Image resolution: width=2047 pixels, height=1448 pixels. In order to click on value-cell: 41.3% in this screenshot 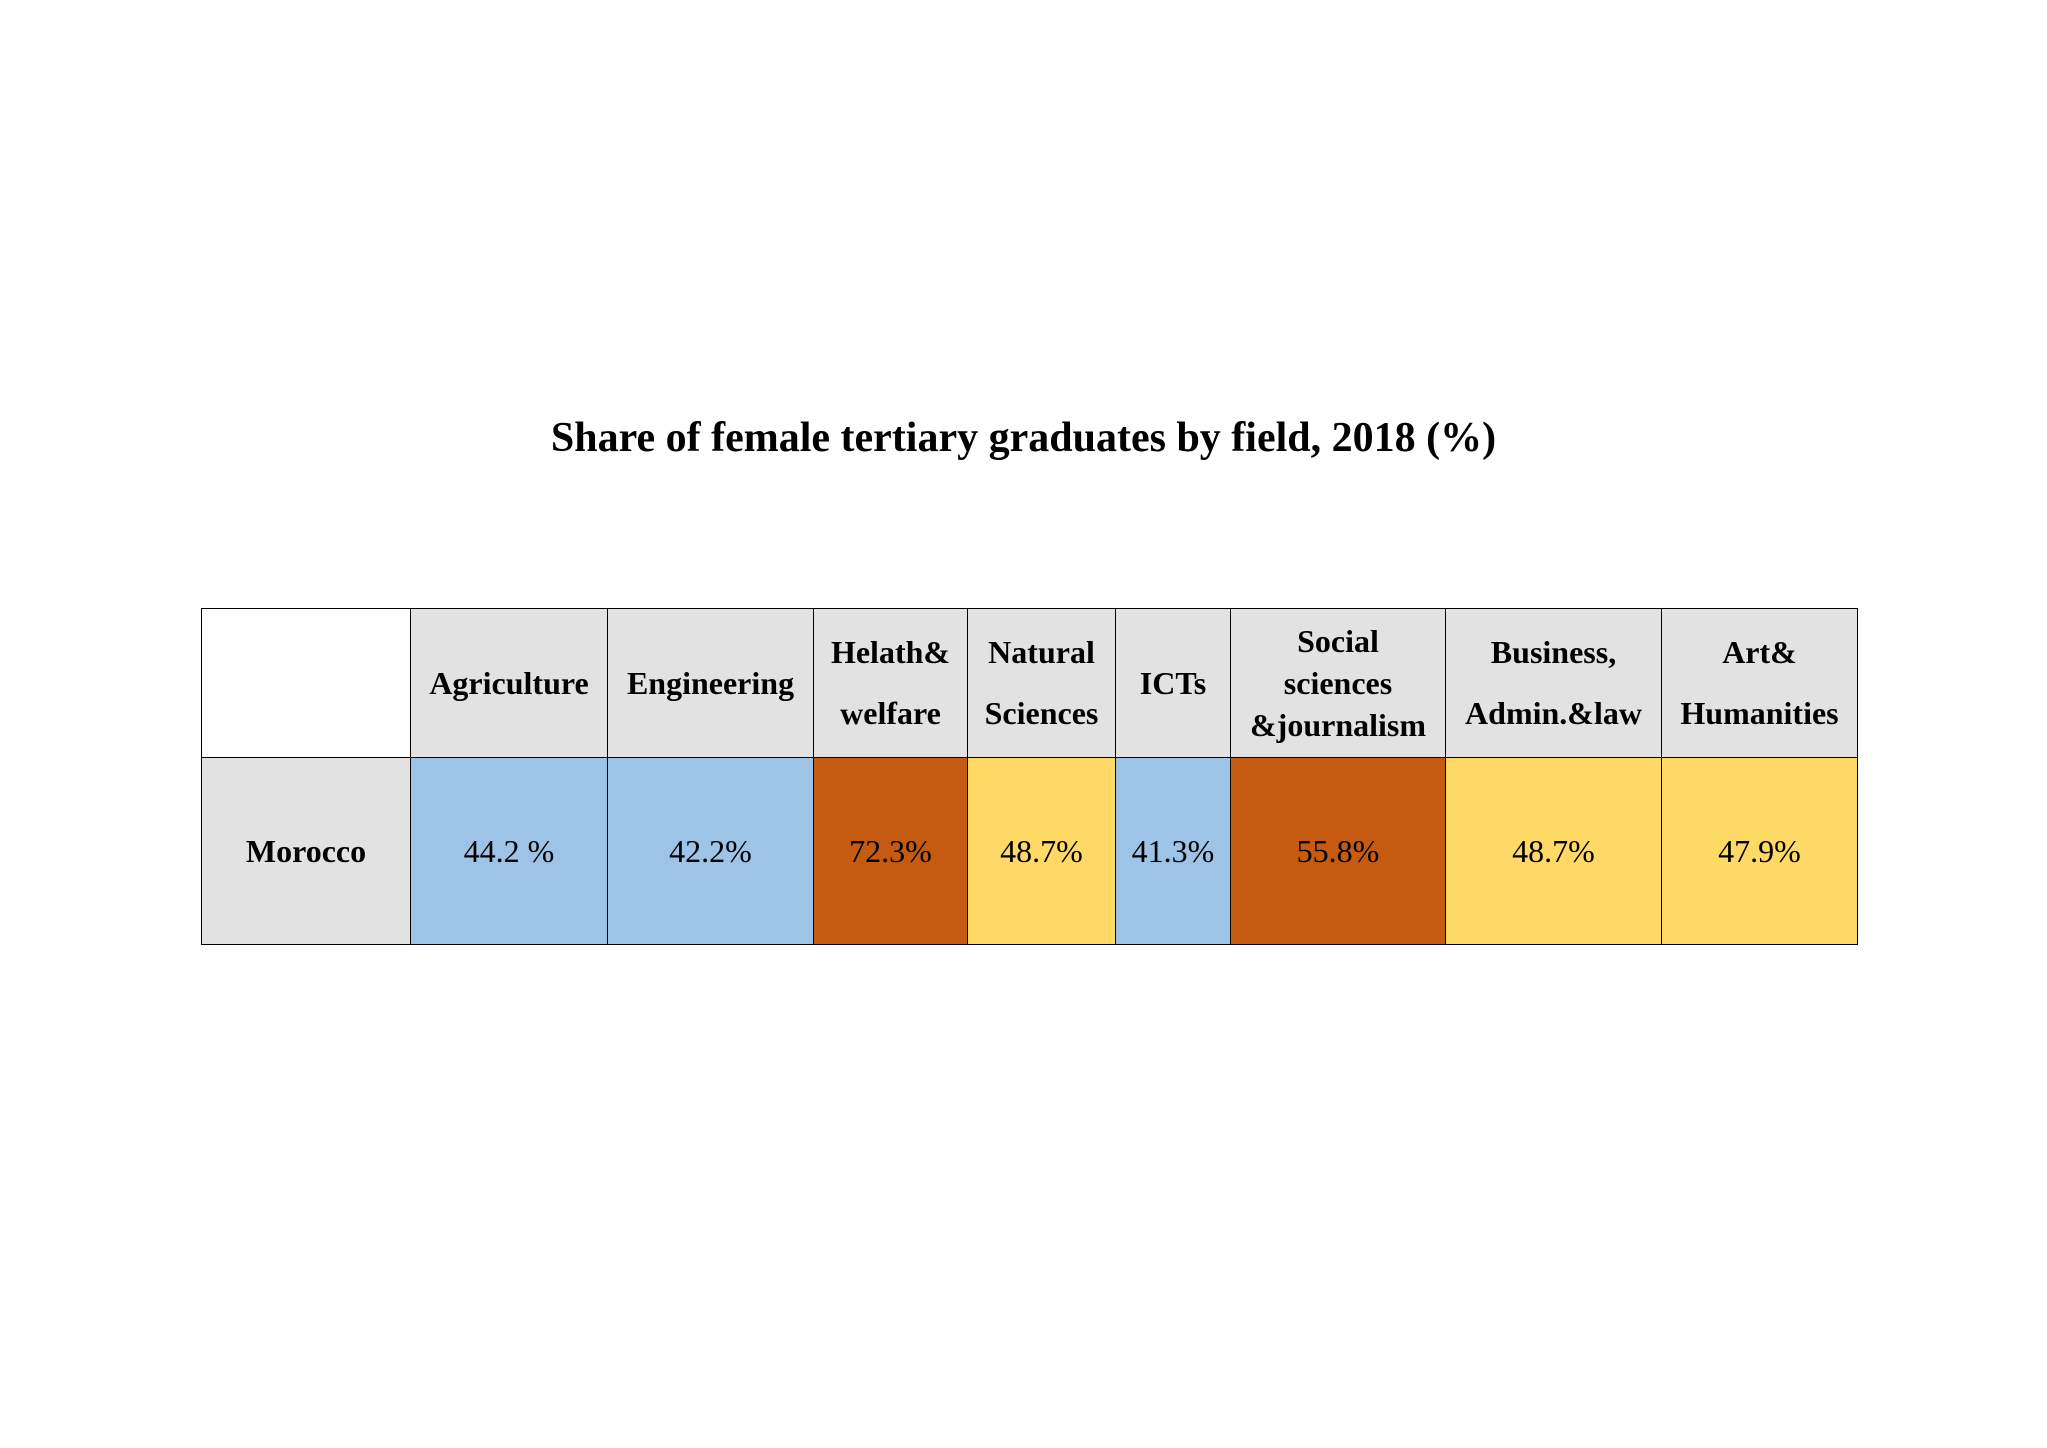, I will do `click(1173, 851)`.